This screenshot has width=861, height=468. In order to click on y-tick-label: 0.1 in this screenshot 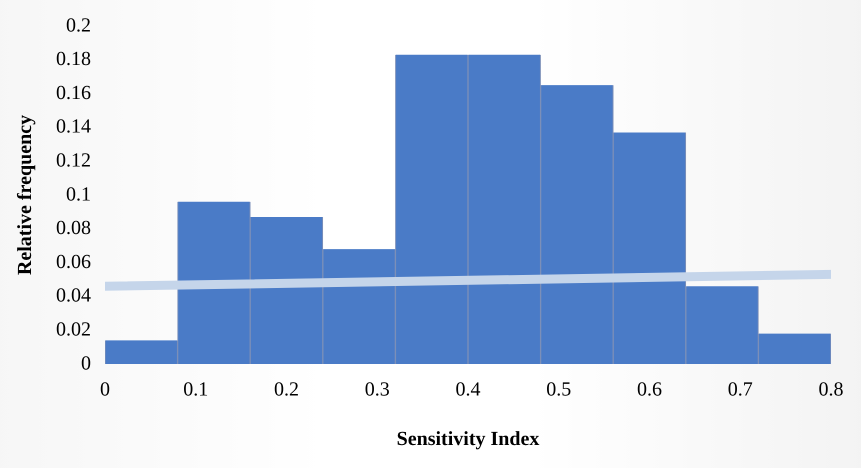, I will do `click(78, 194)`.